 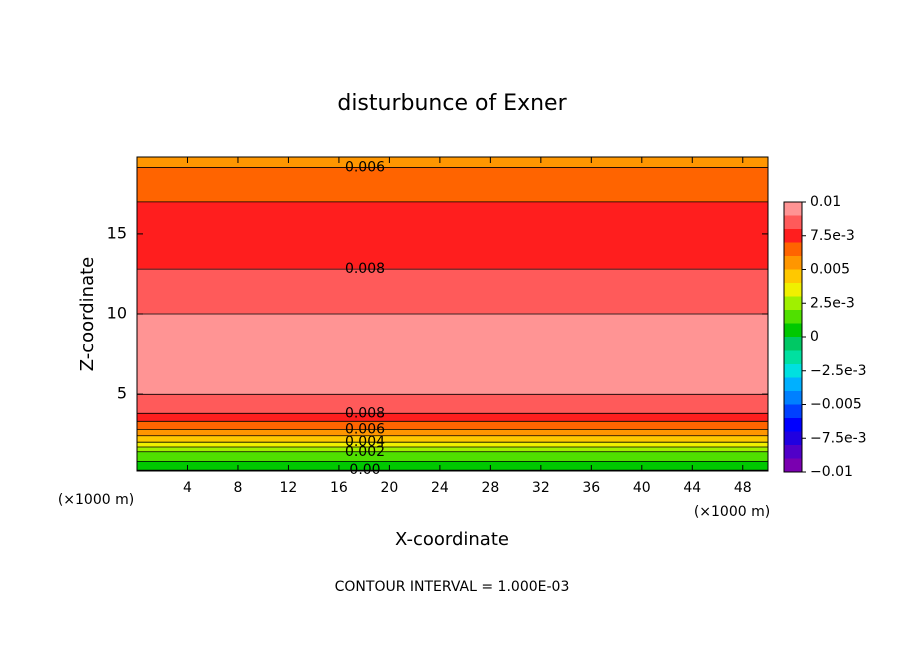 What do you see at coordinates (87, 314) in the screenshot?
I see `y-axis-label: Z-coordinate` at bounding box center [87, 314].